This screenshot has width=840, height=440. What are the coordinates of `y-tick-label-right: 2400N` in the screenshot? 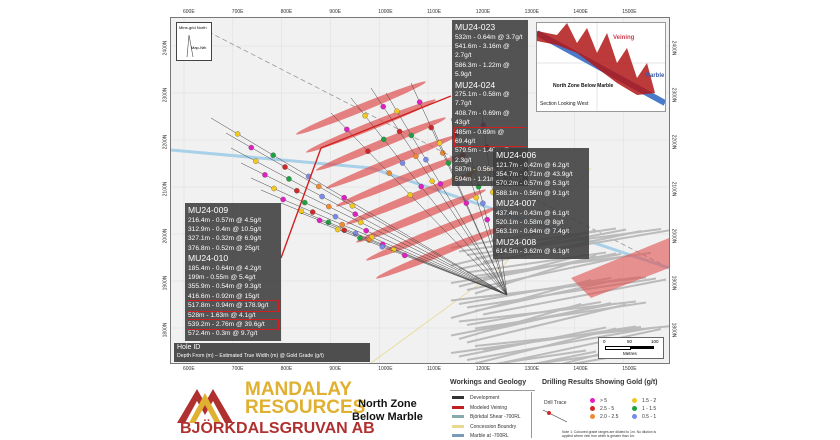 It's located at (673, 48).